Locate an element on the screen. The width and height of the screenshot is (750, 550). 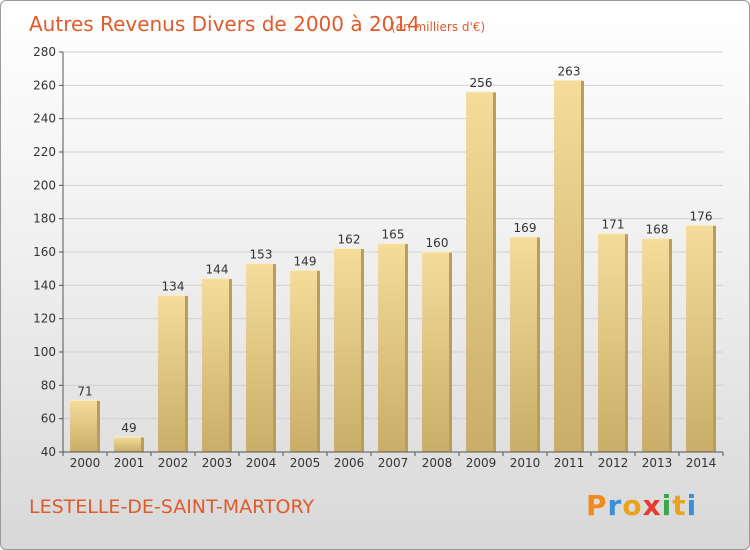
x-tick-label: 2006 is located at coordinates (349, 463).